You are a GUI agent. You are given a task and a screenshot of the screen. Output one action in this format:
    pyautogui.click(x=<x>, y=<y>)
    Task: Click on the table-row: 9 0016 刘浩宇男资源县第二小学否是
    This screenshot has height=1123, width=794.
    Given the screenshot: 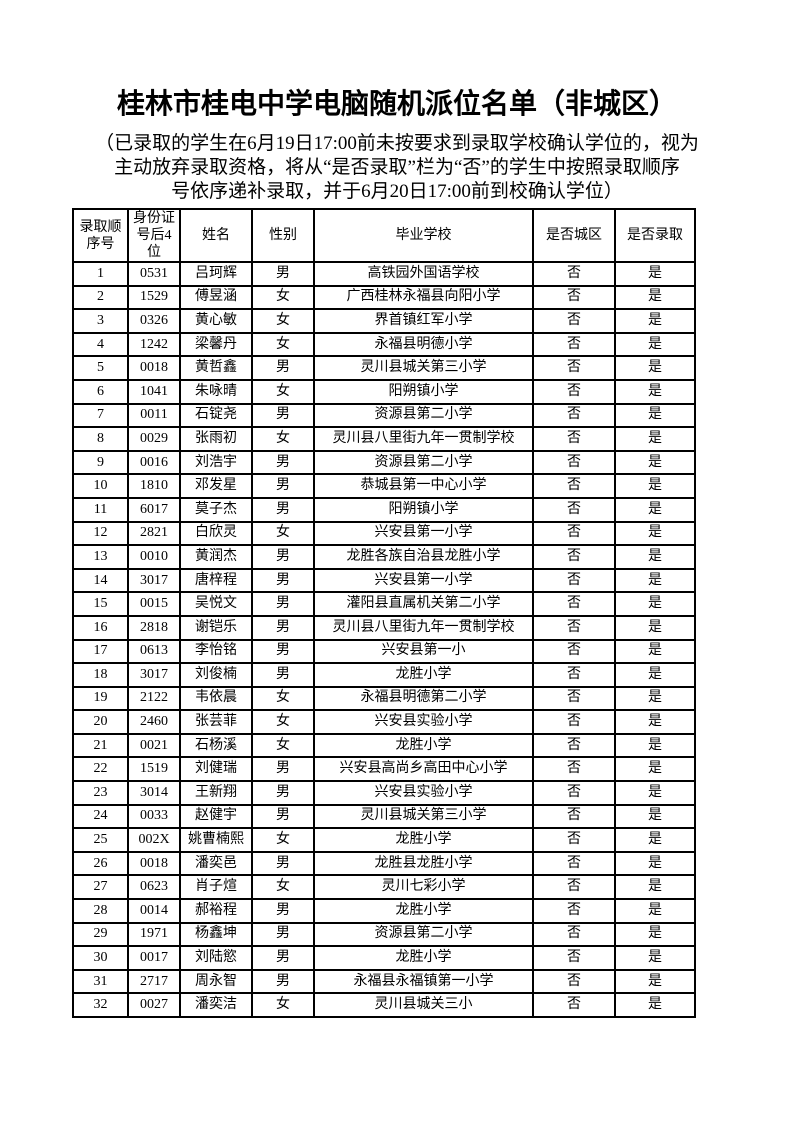 What is the action you would take?
    pyautogui.click(x=384, y=462)
    